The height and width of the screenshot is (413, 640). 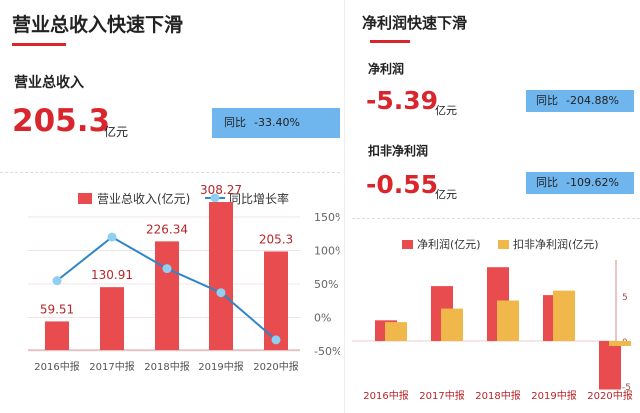 I want to click on legend-revenue-label: 营业总收入(亿元), so click(x=143, y=198).